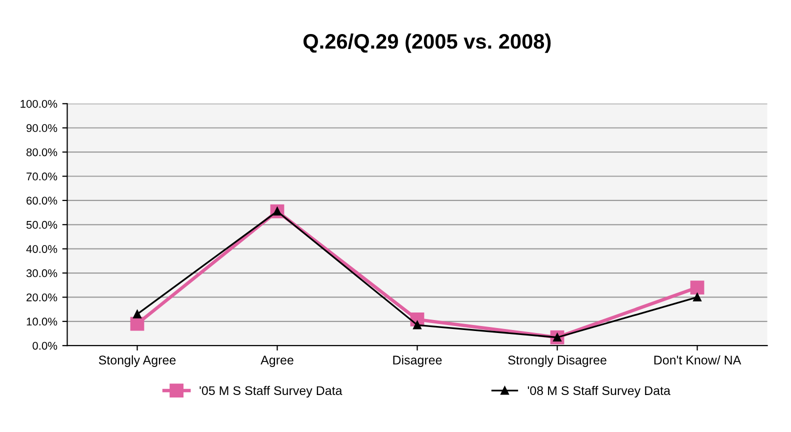 The image size is (791, 432). Describe the element at coordinates (277, 361) in the screenshot. I see `x-tick-label: Agree` at that location.